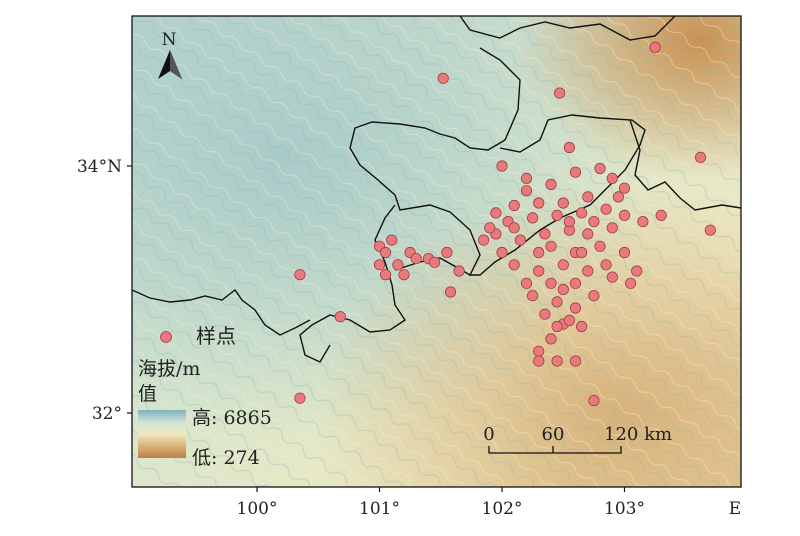 This screenshot has height=536, width=800. I want to click on legend-elevation-title: 海拔/m, so click(169, 369).